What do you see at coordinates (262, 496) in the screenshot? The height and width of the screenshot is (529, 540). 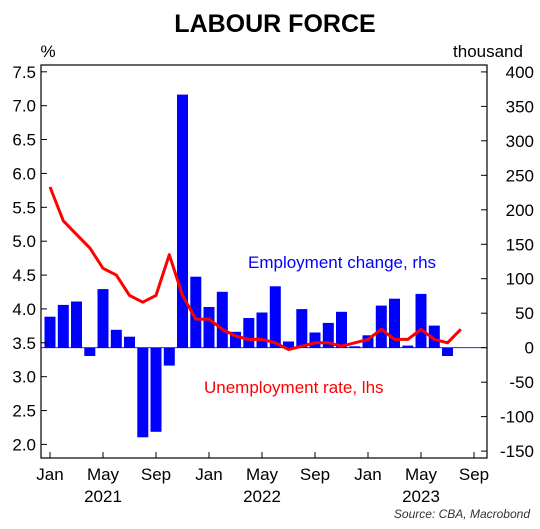 I see `year-label: 2022` at bounding box center [262, 496].